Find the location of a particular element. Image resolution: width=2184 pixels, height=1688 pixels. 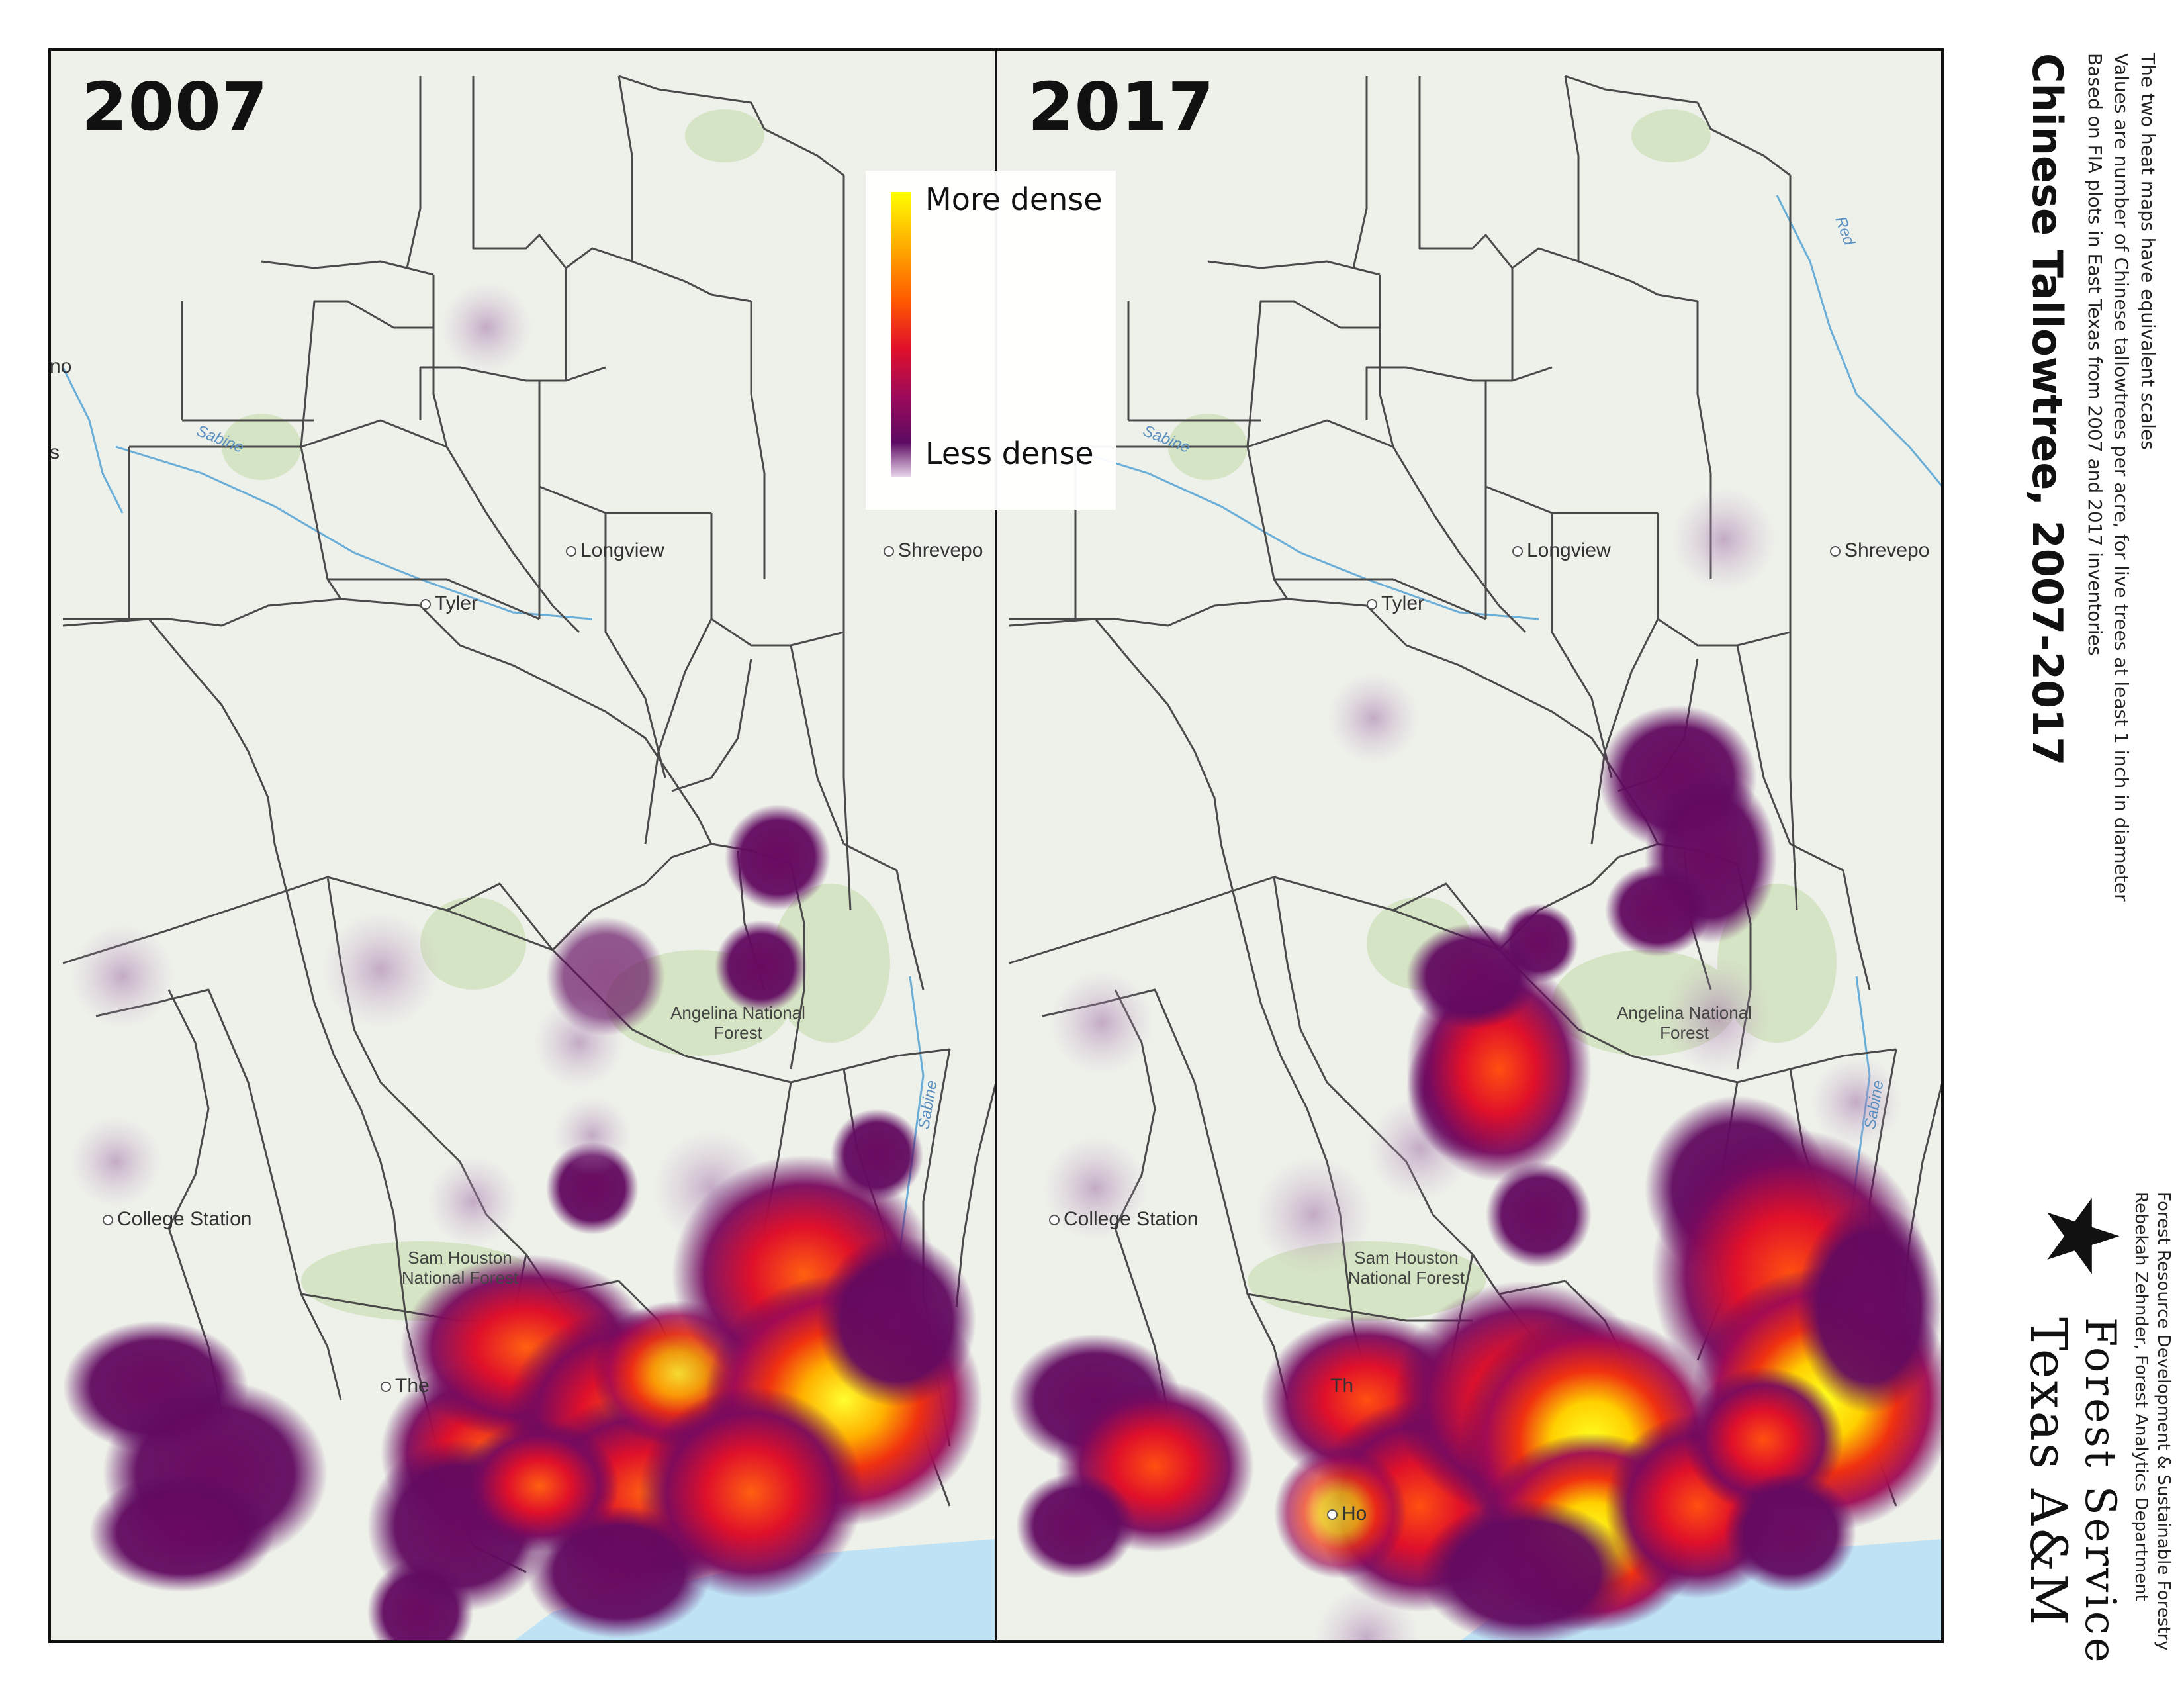

color-ramp is located at coordinates (901, 334).